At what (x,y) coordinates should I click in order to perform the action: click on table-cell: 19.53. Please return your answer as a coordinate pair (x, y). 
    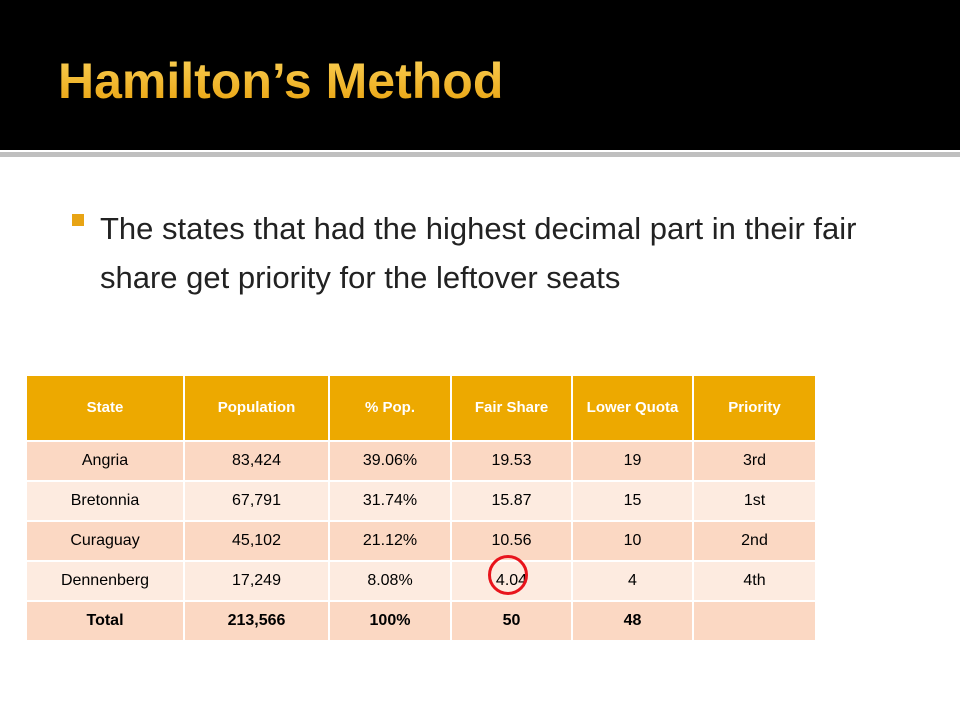
    Looking at the image, I should click on (511, 461).